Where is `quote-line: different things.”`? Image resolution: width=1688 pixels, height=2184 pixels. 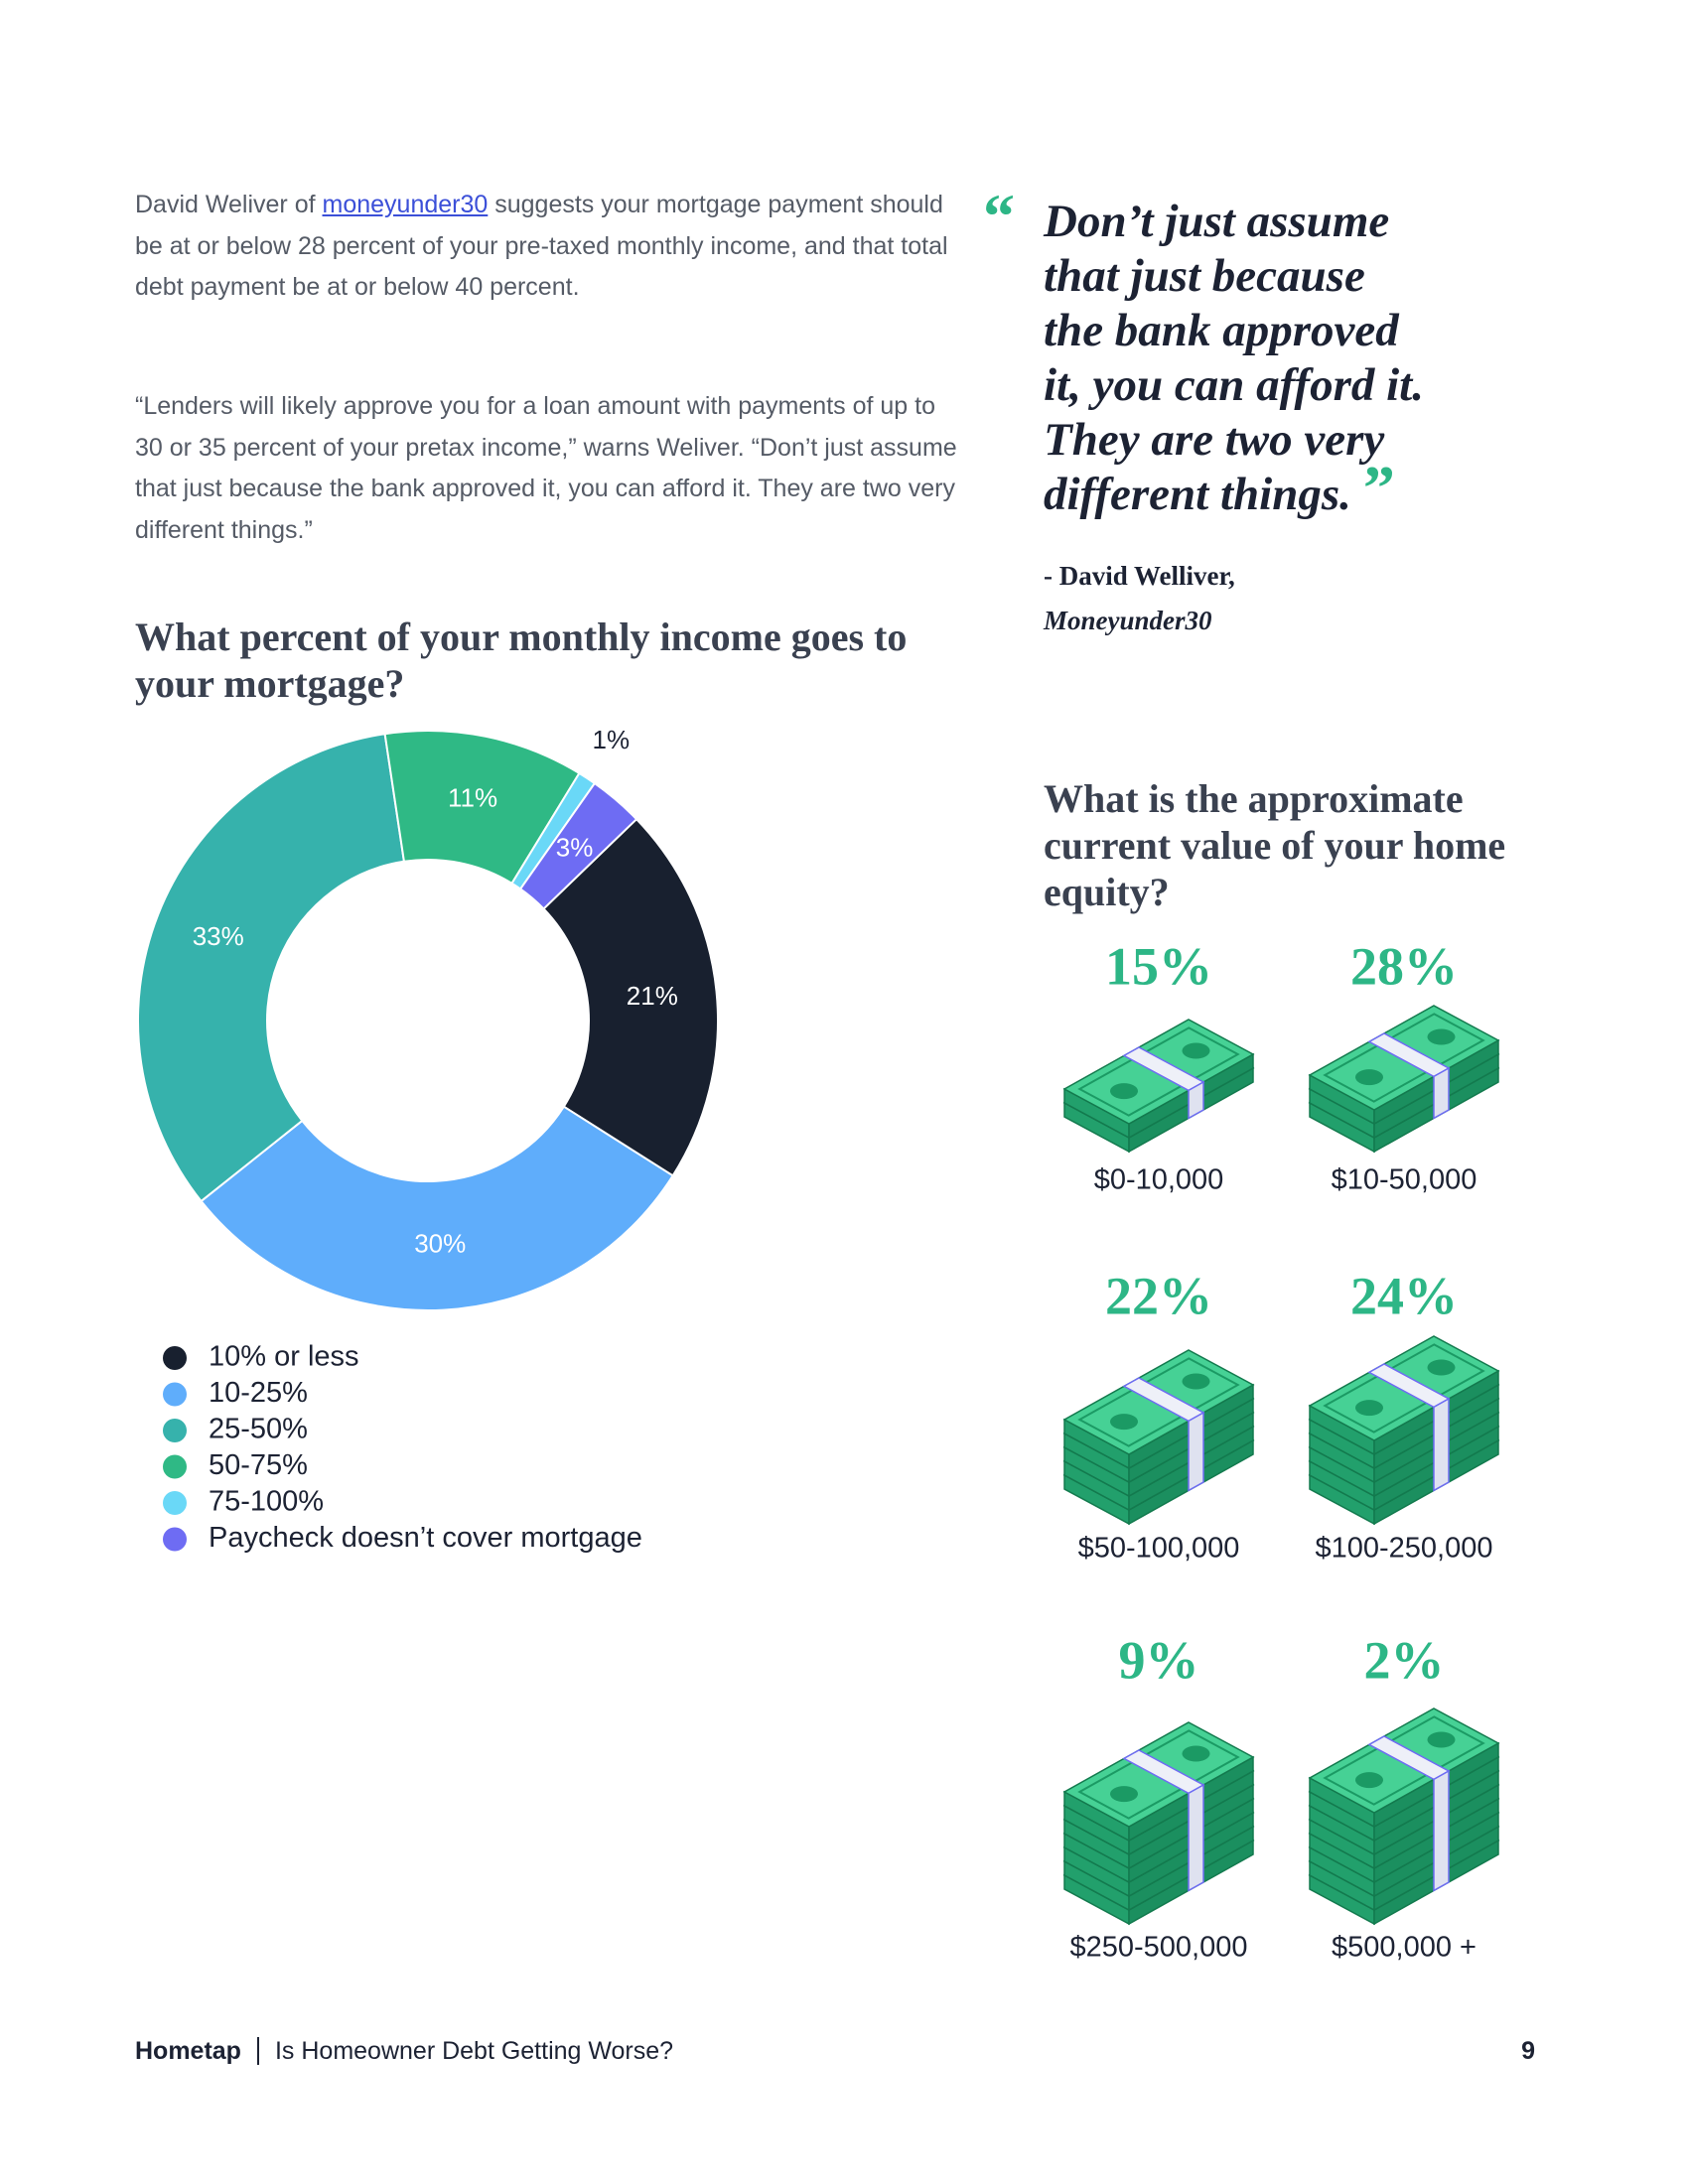
quote-line: different things.” is located at coordinates (1234, 489).